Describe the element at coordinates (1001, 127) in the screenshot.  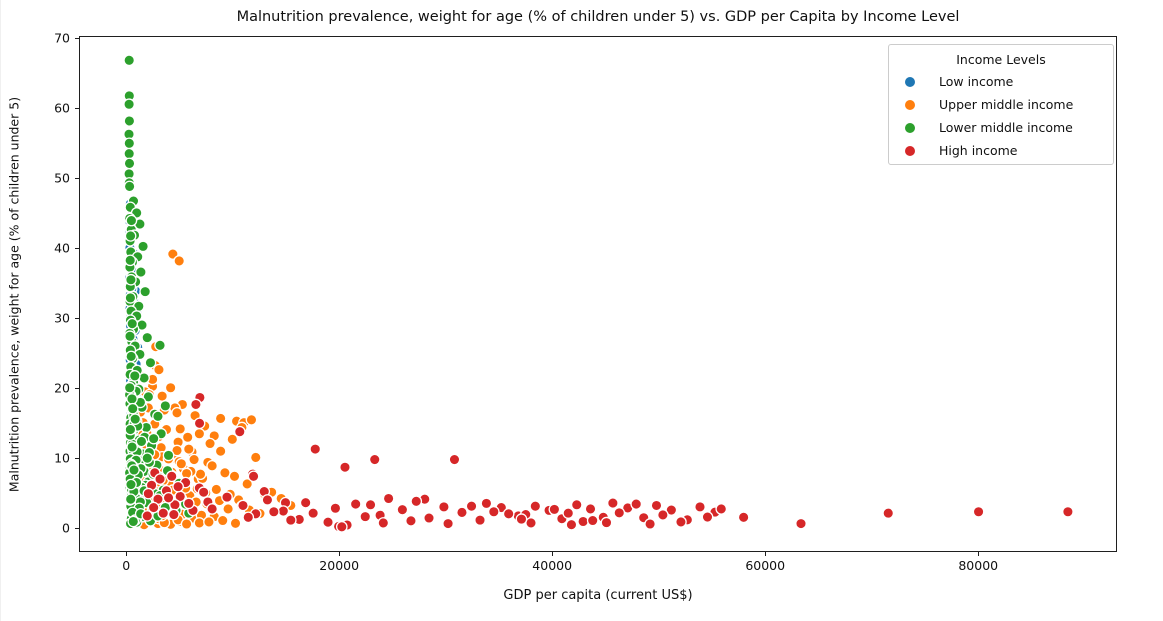
I see `legend-item-lower-middle-income: Lower middle income` at that location.